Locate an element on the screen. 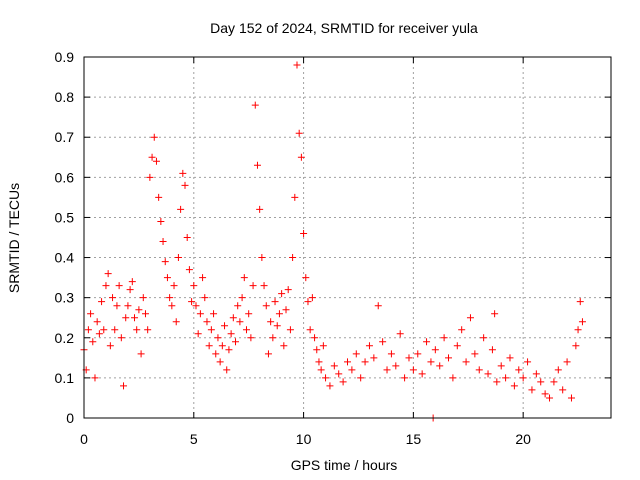 The height and width of the screenshot is (480, 640). y-axis-label: SRMTID / TECUs is located at coordinates (14, 238).